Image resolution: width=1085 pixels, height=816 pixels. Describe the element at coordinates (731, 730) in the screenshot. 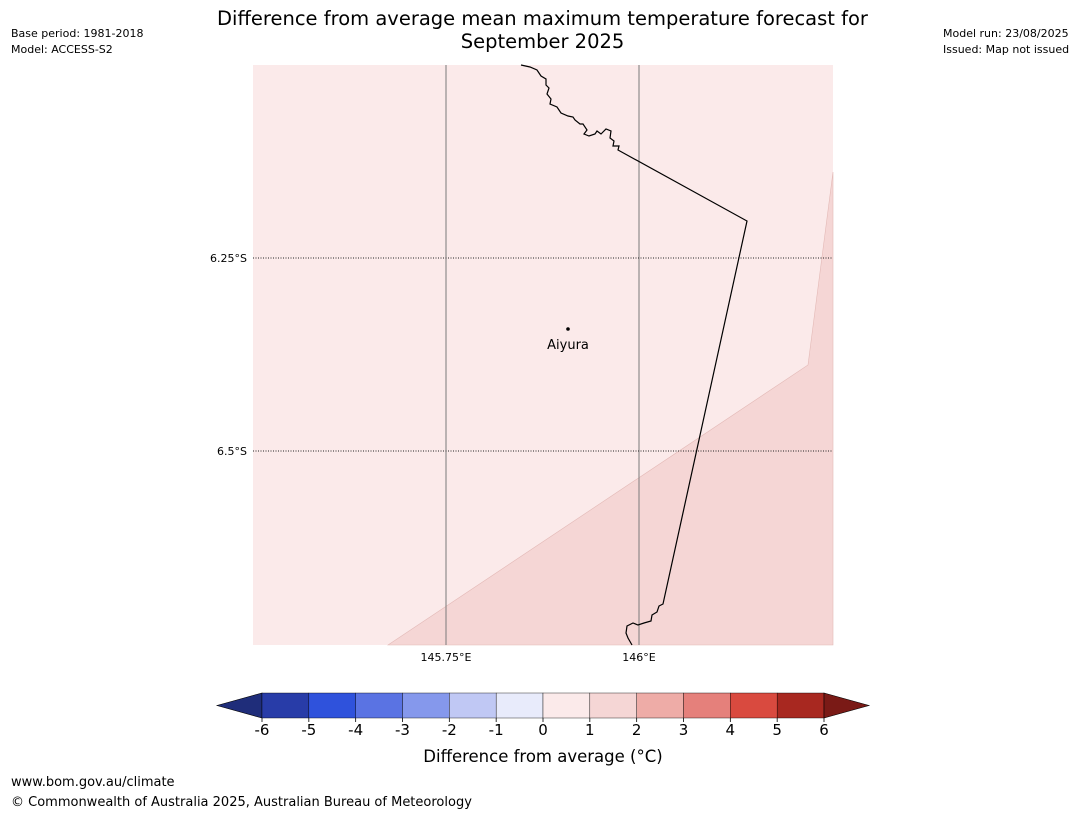

I see `colorbar-tick-label: 4` at that location.